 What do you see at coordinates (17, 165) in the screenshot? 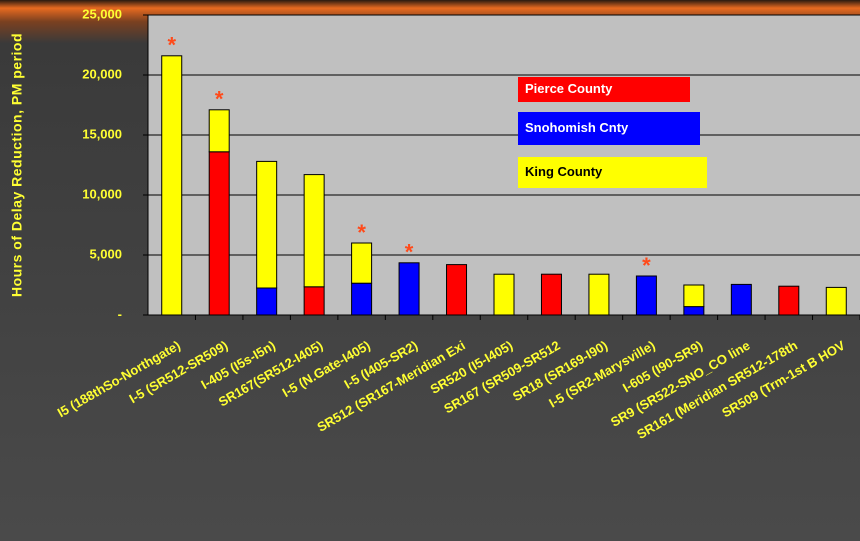
I see `y-axis-title: Hours of Delay Reduction, PM period` at bounding box center [17, 165].